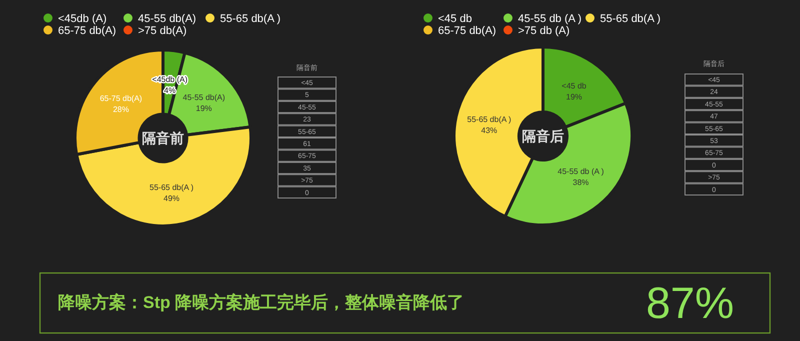  I want to click on slice-label: 65-75 db(A) 28%, so click(121, 104).